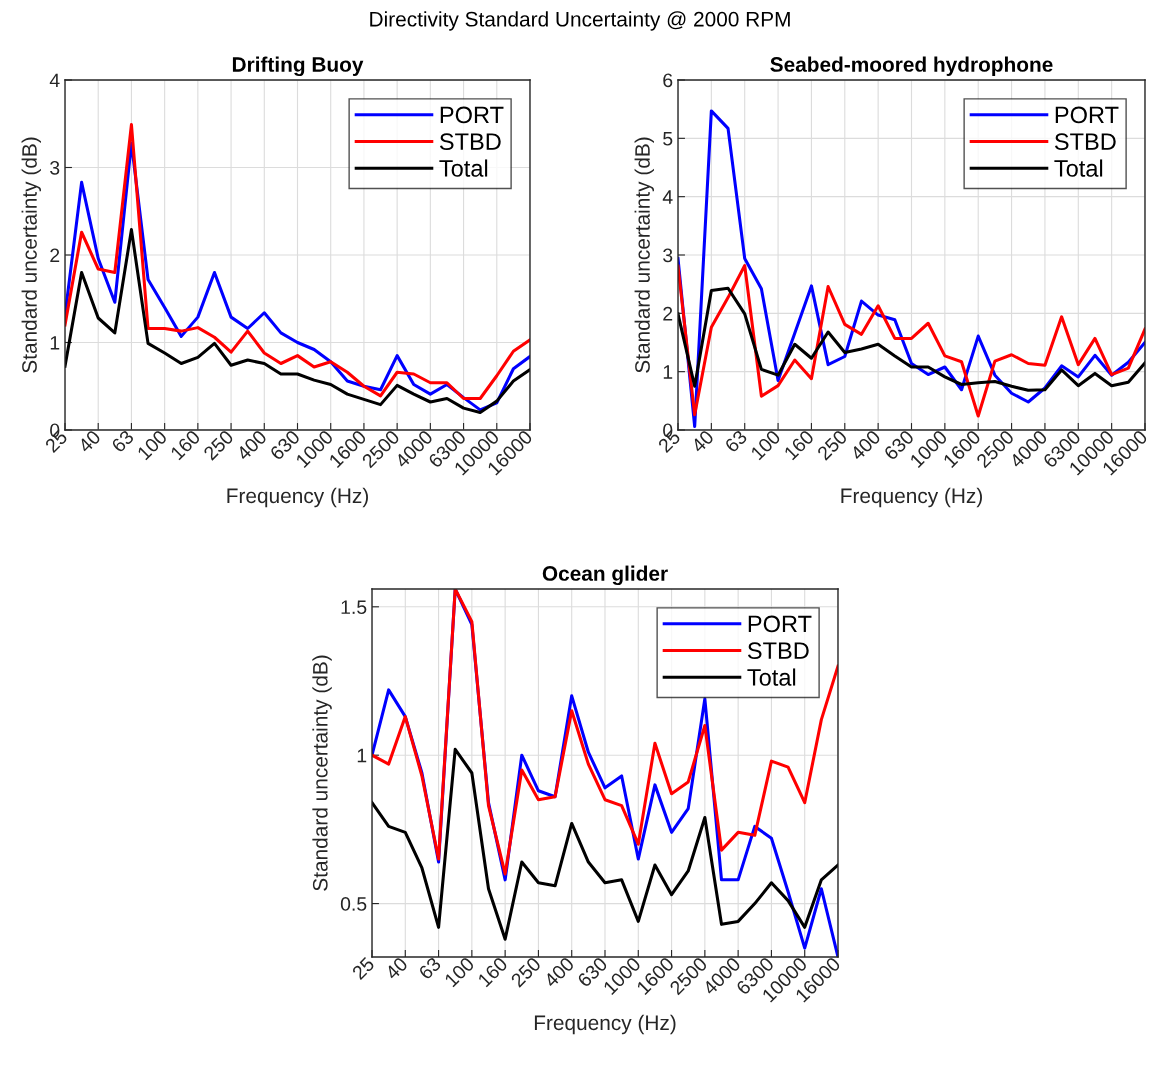 This screenshot has width=1160, height=1067. What do you see at coordinates (353, 904) in the screenshot?
I see `y-tick-label: 0.5` at bounding box center [353, 904].